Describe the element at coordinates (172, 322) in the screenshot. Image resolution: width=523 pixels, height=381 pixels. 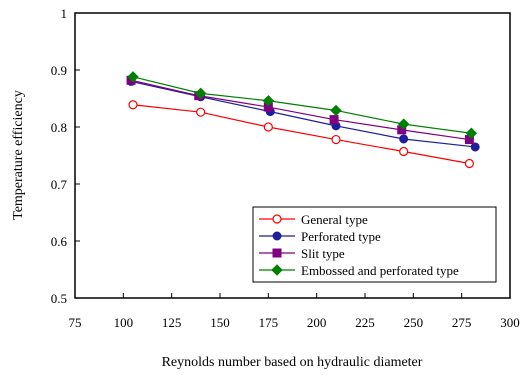
I see `x-tick-label: 125` at that location.